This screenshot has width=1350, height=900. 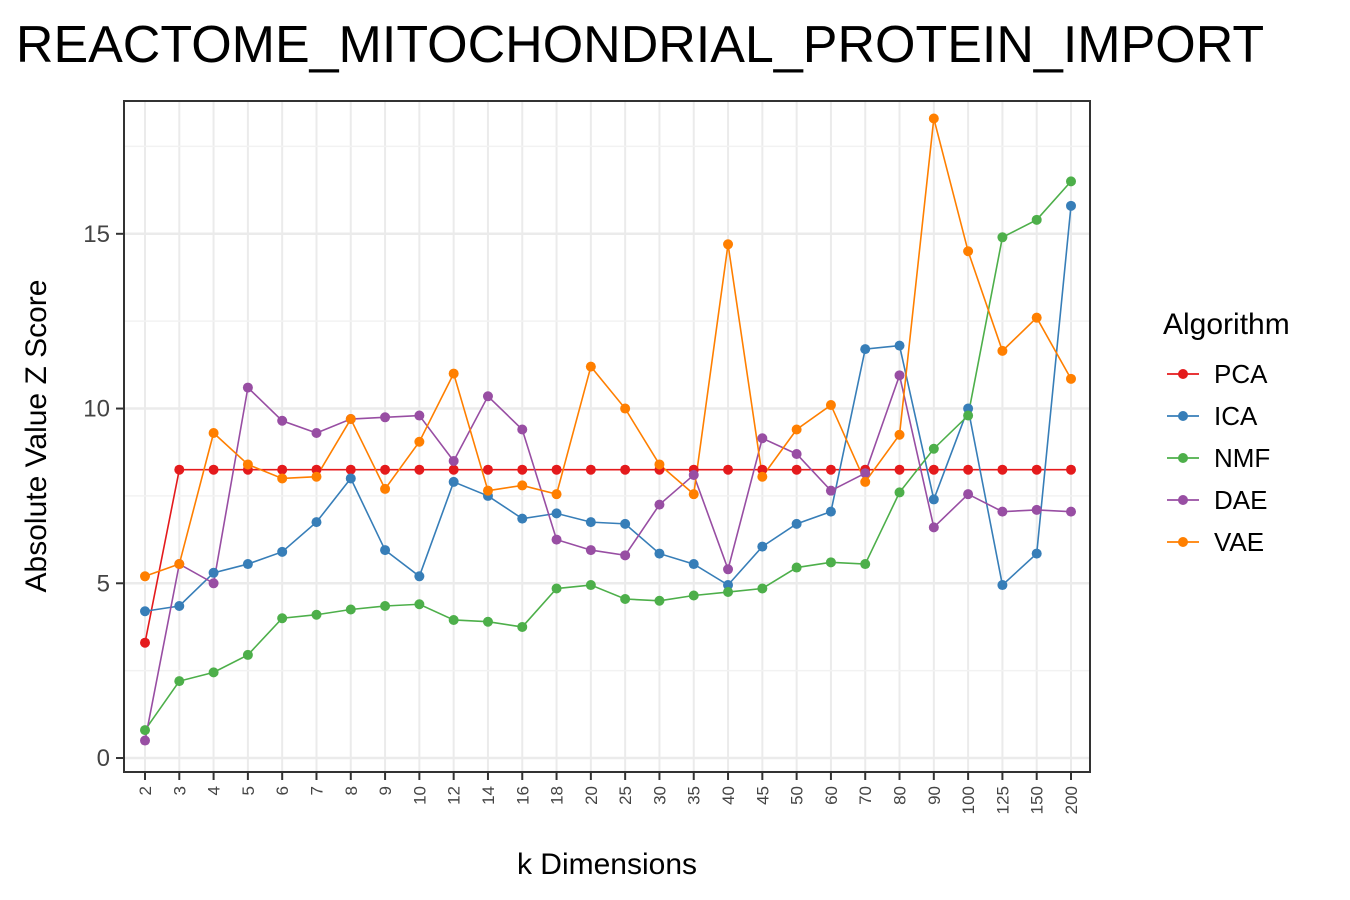 What do you see at coordinates (1037, 800) in the screenshot?
I see `x-tick-label: 150` at bounding box center [1037, 800].